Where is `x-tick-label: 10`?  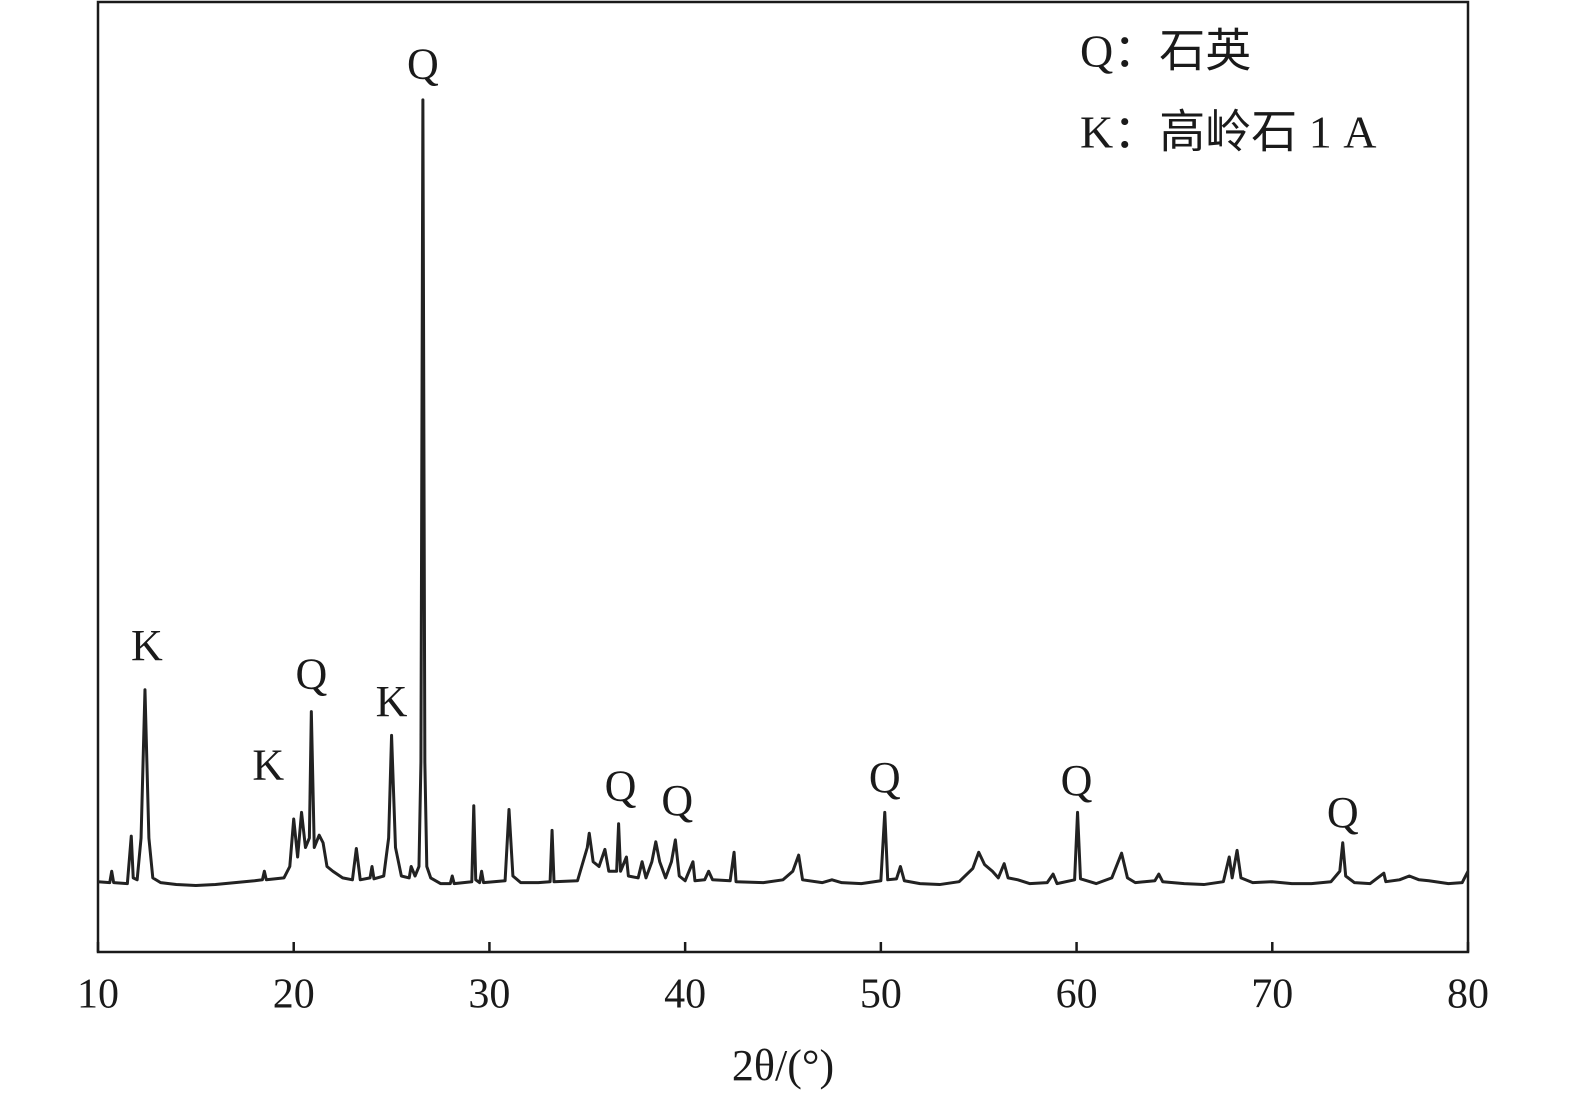 x-tick-label: 10 is located at coordinates (98, 995).